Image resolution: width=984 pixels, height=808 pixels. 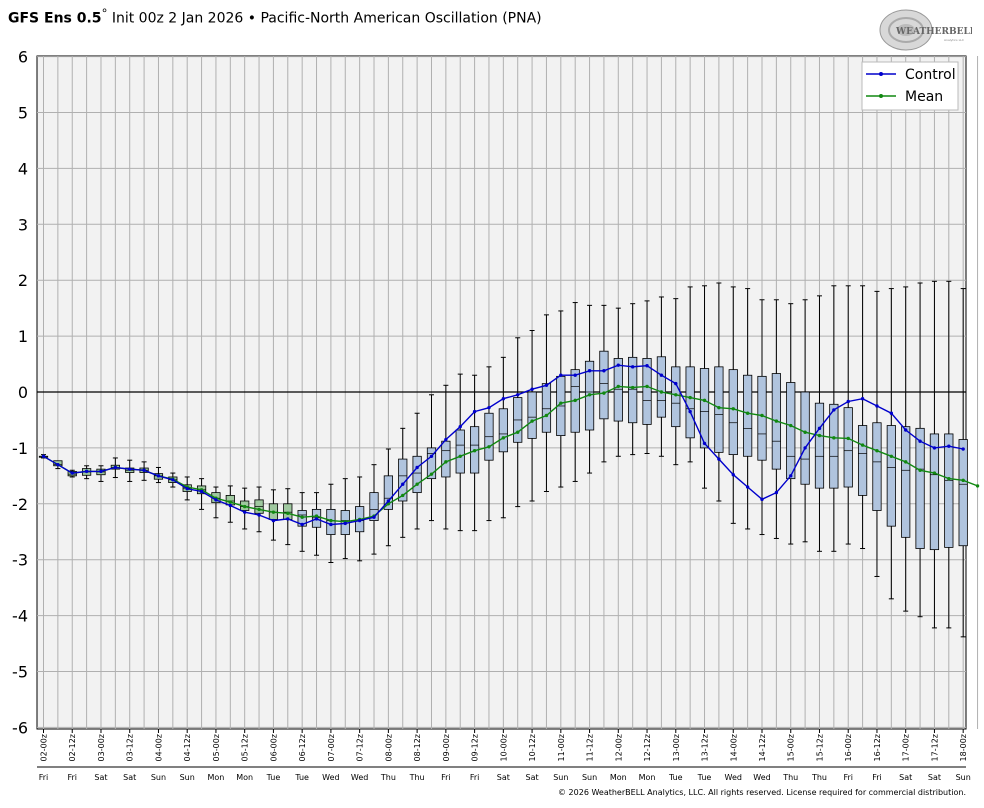 I want to click on y-tick-label: -4, so click(x=20, y=616).